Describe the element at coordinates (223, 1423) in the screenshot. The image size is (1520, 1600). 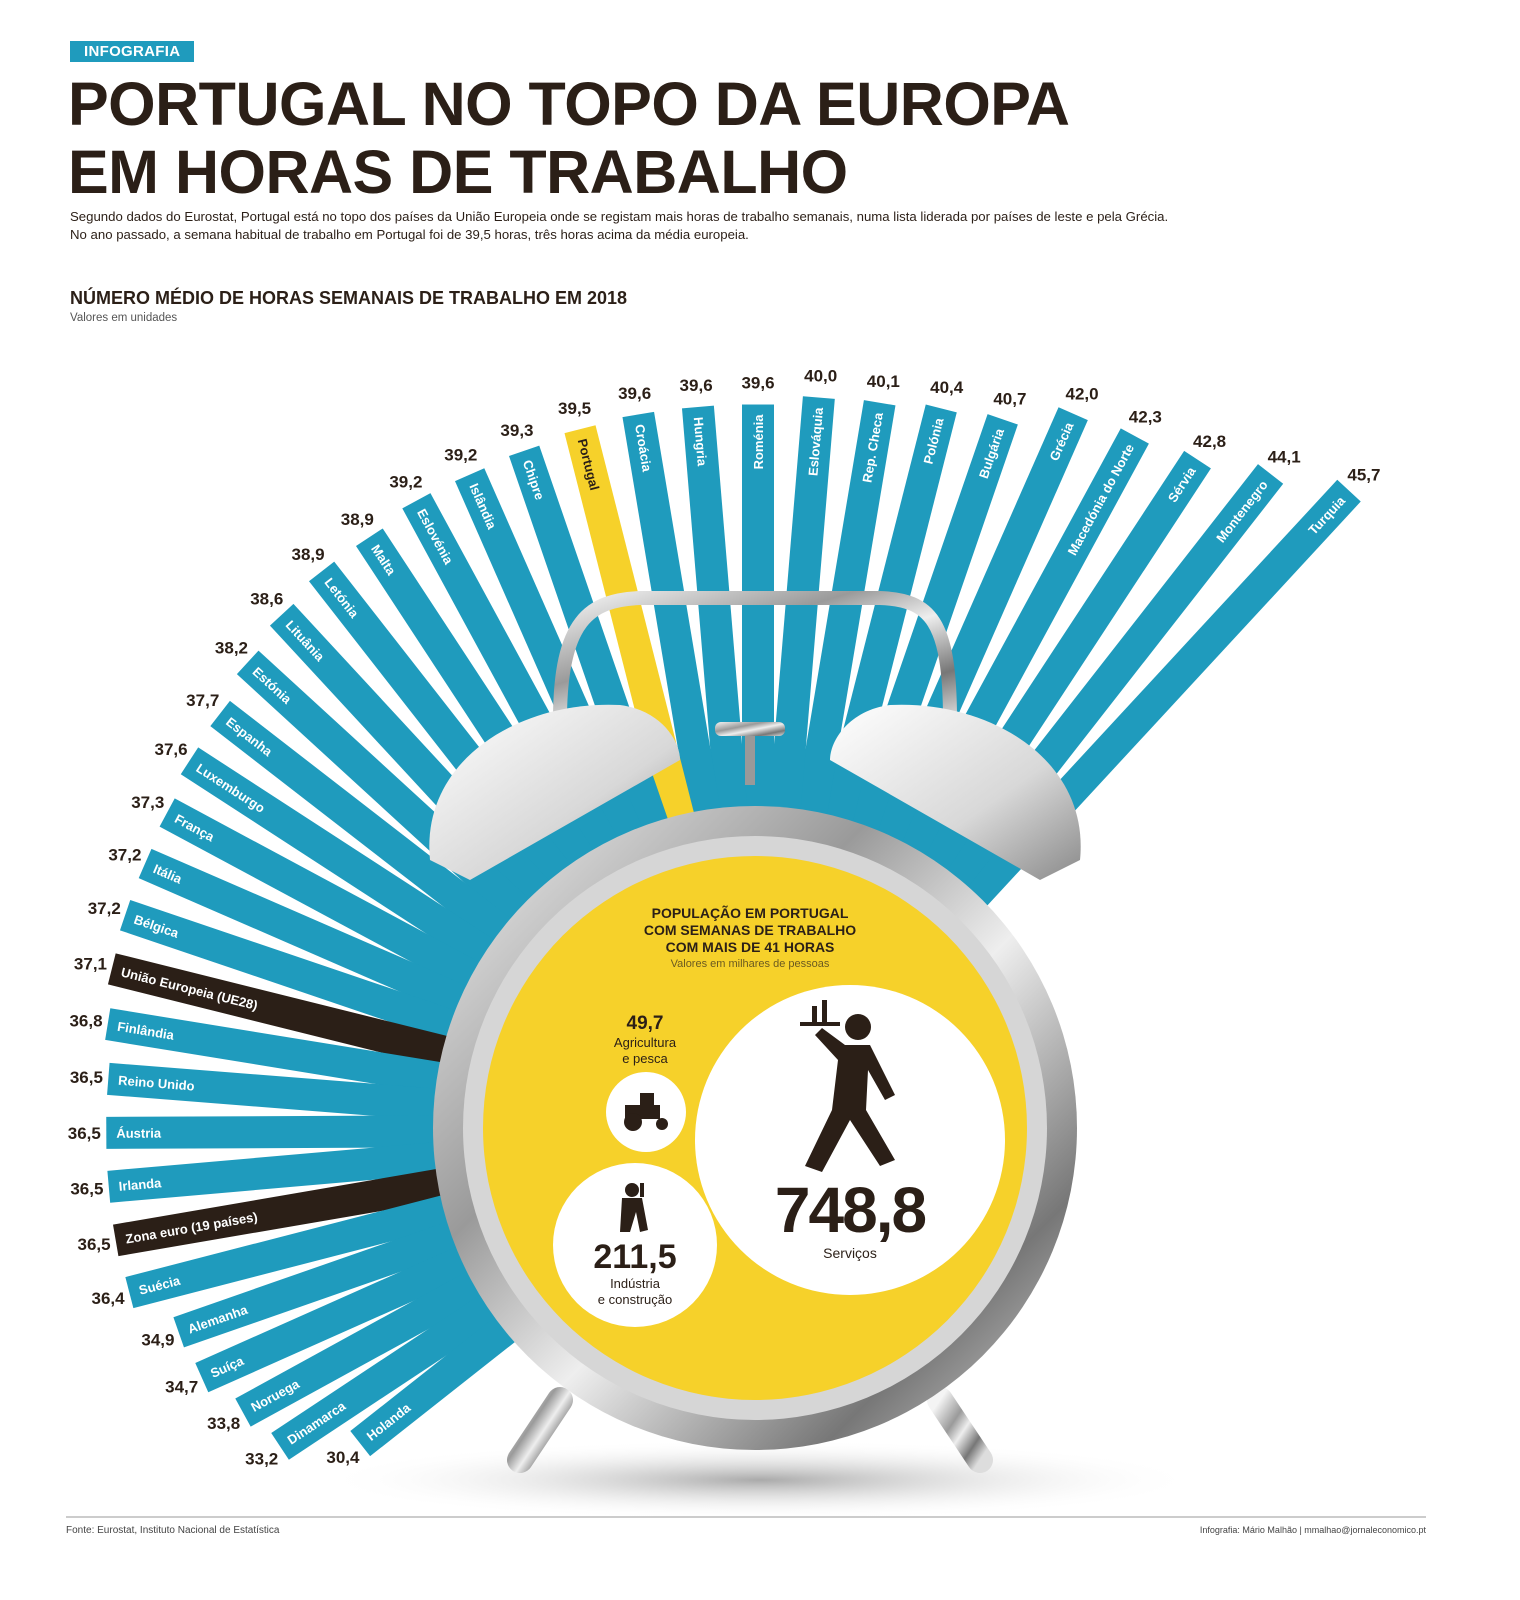
I see `bar-value-label: 33,8` at that location.